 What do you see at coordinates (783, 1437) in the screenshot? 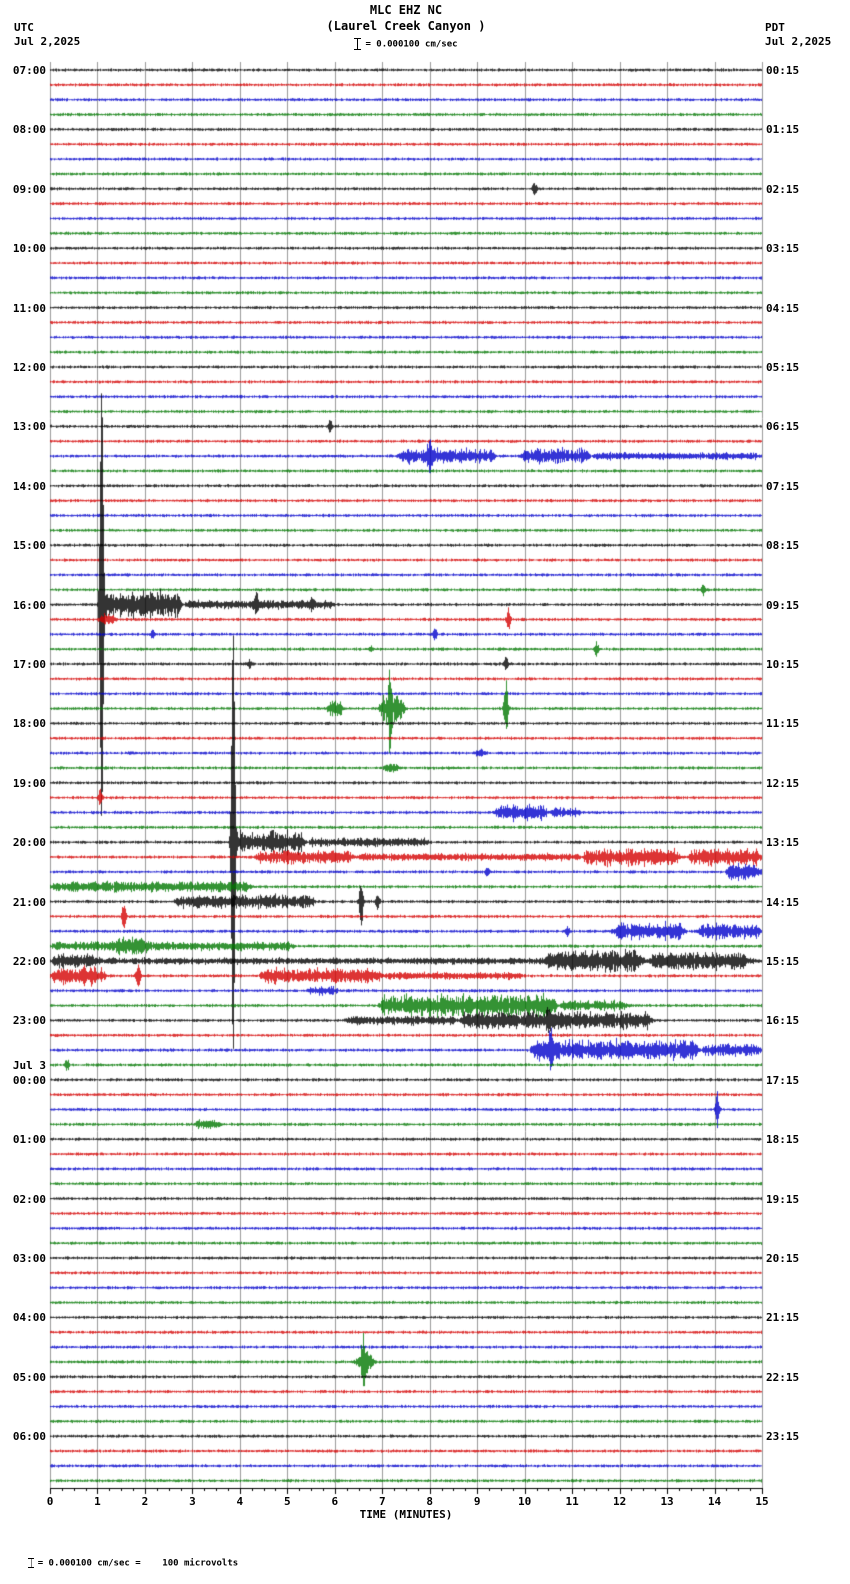
I see `pdt-row-label: 23:15` at bounding box center [783, 1437].